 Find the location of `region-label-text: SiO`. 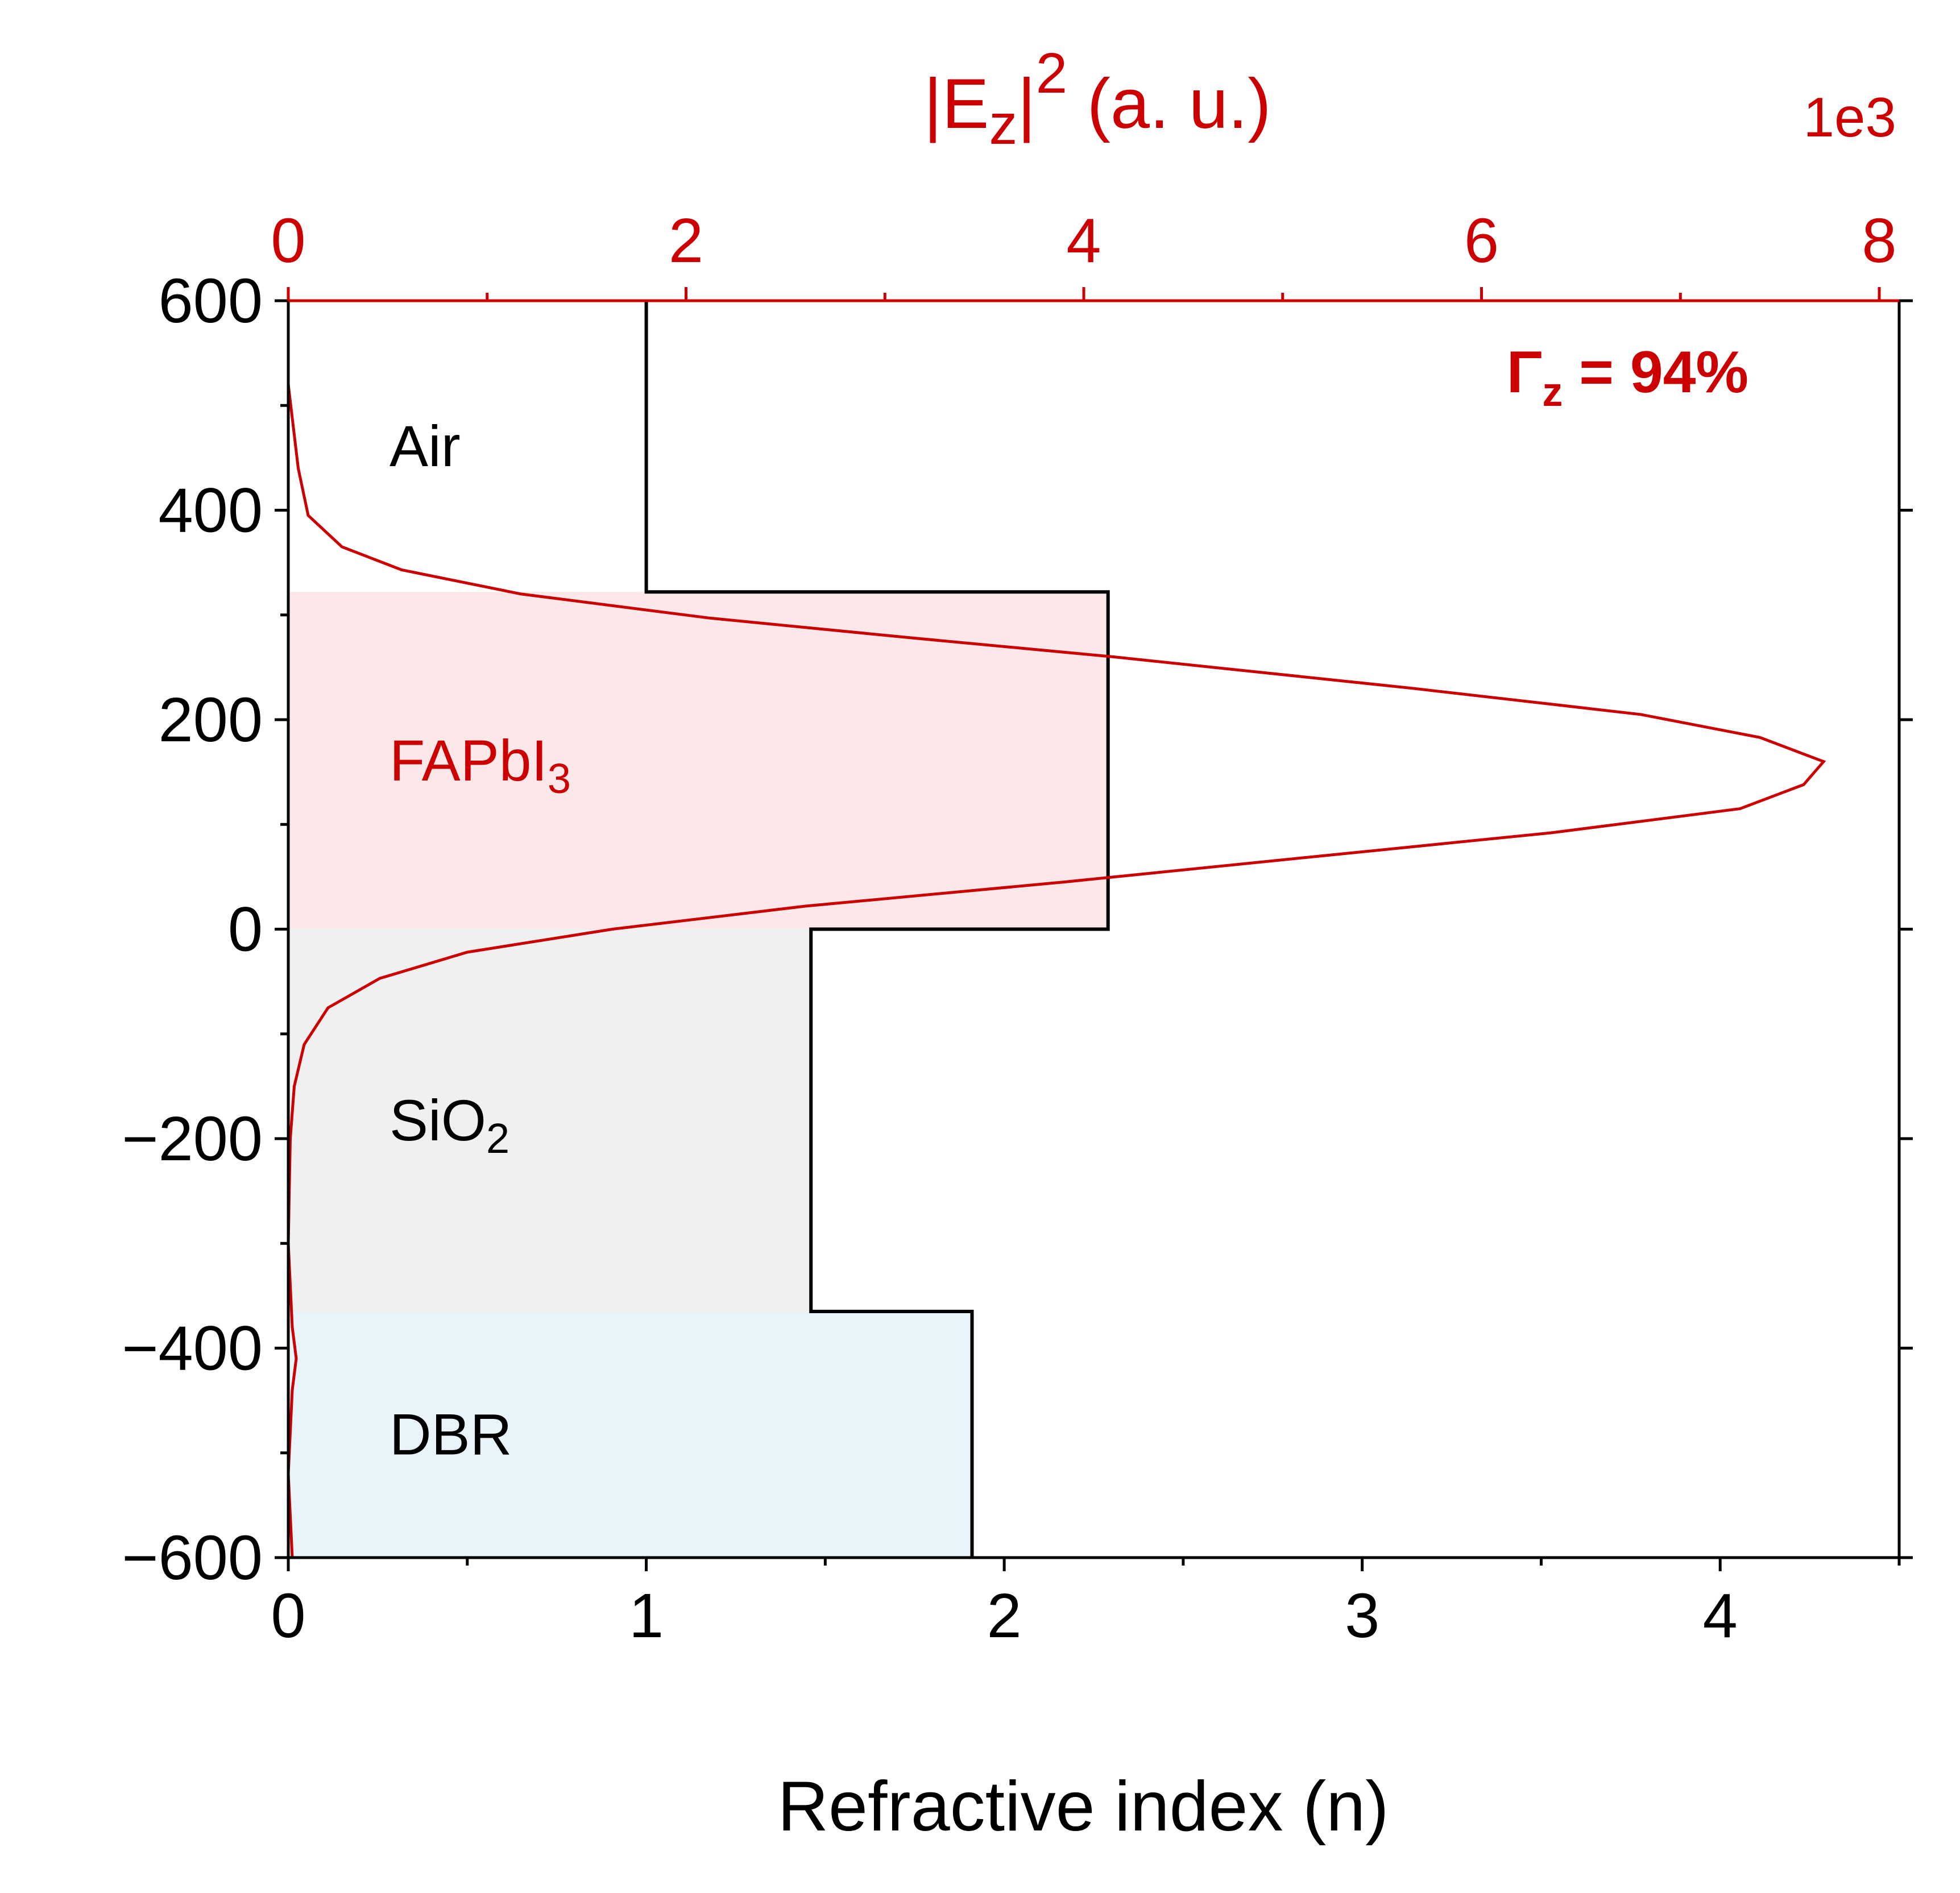

region-label-text: SiO is located at coordinates (437, 1120).